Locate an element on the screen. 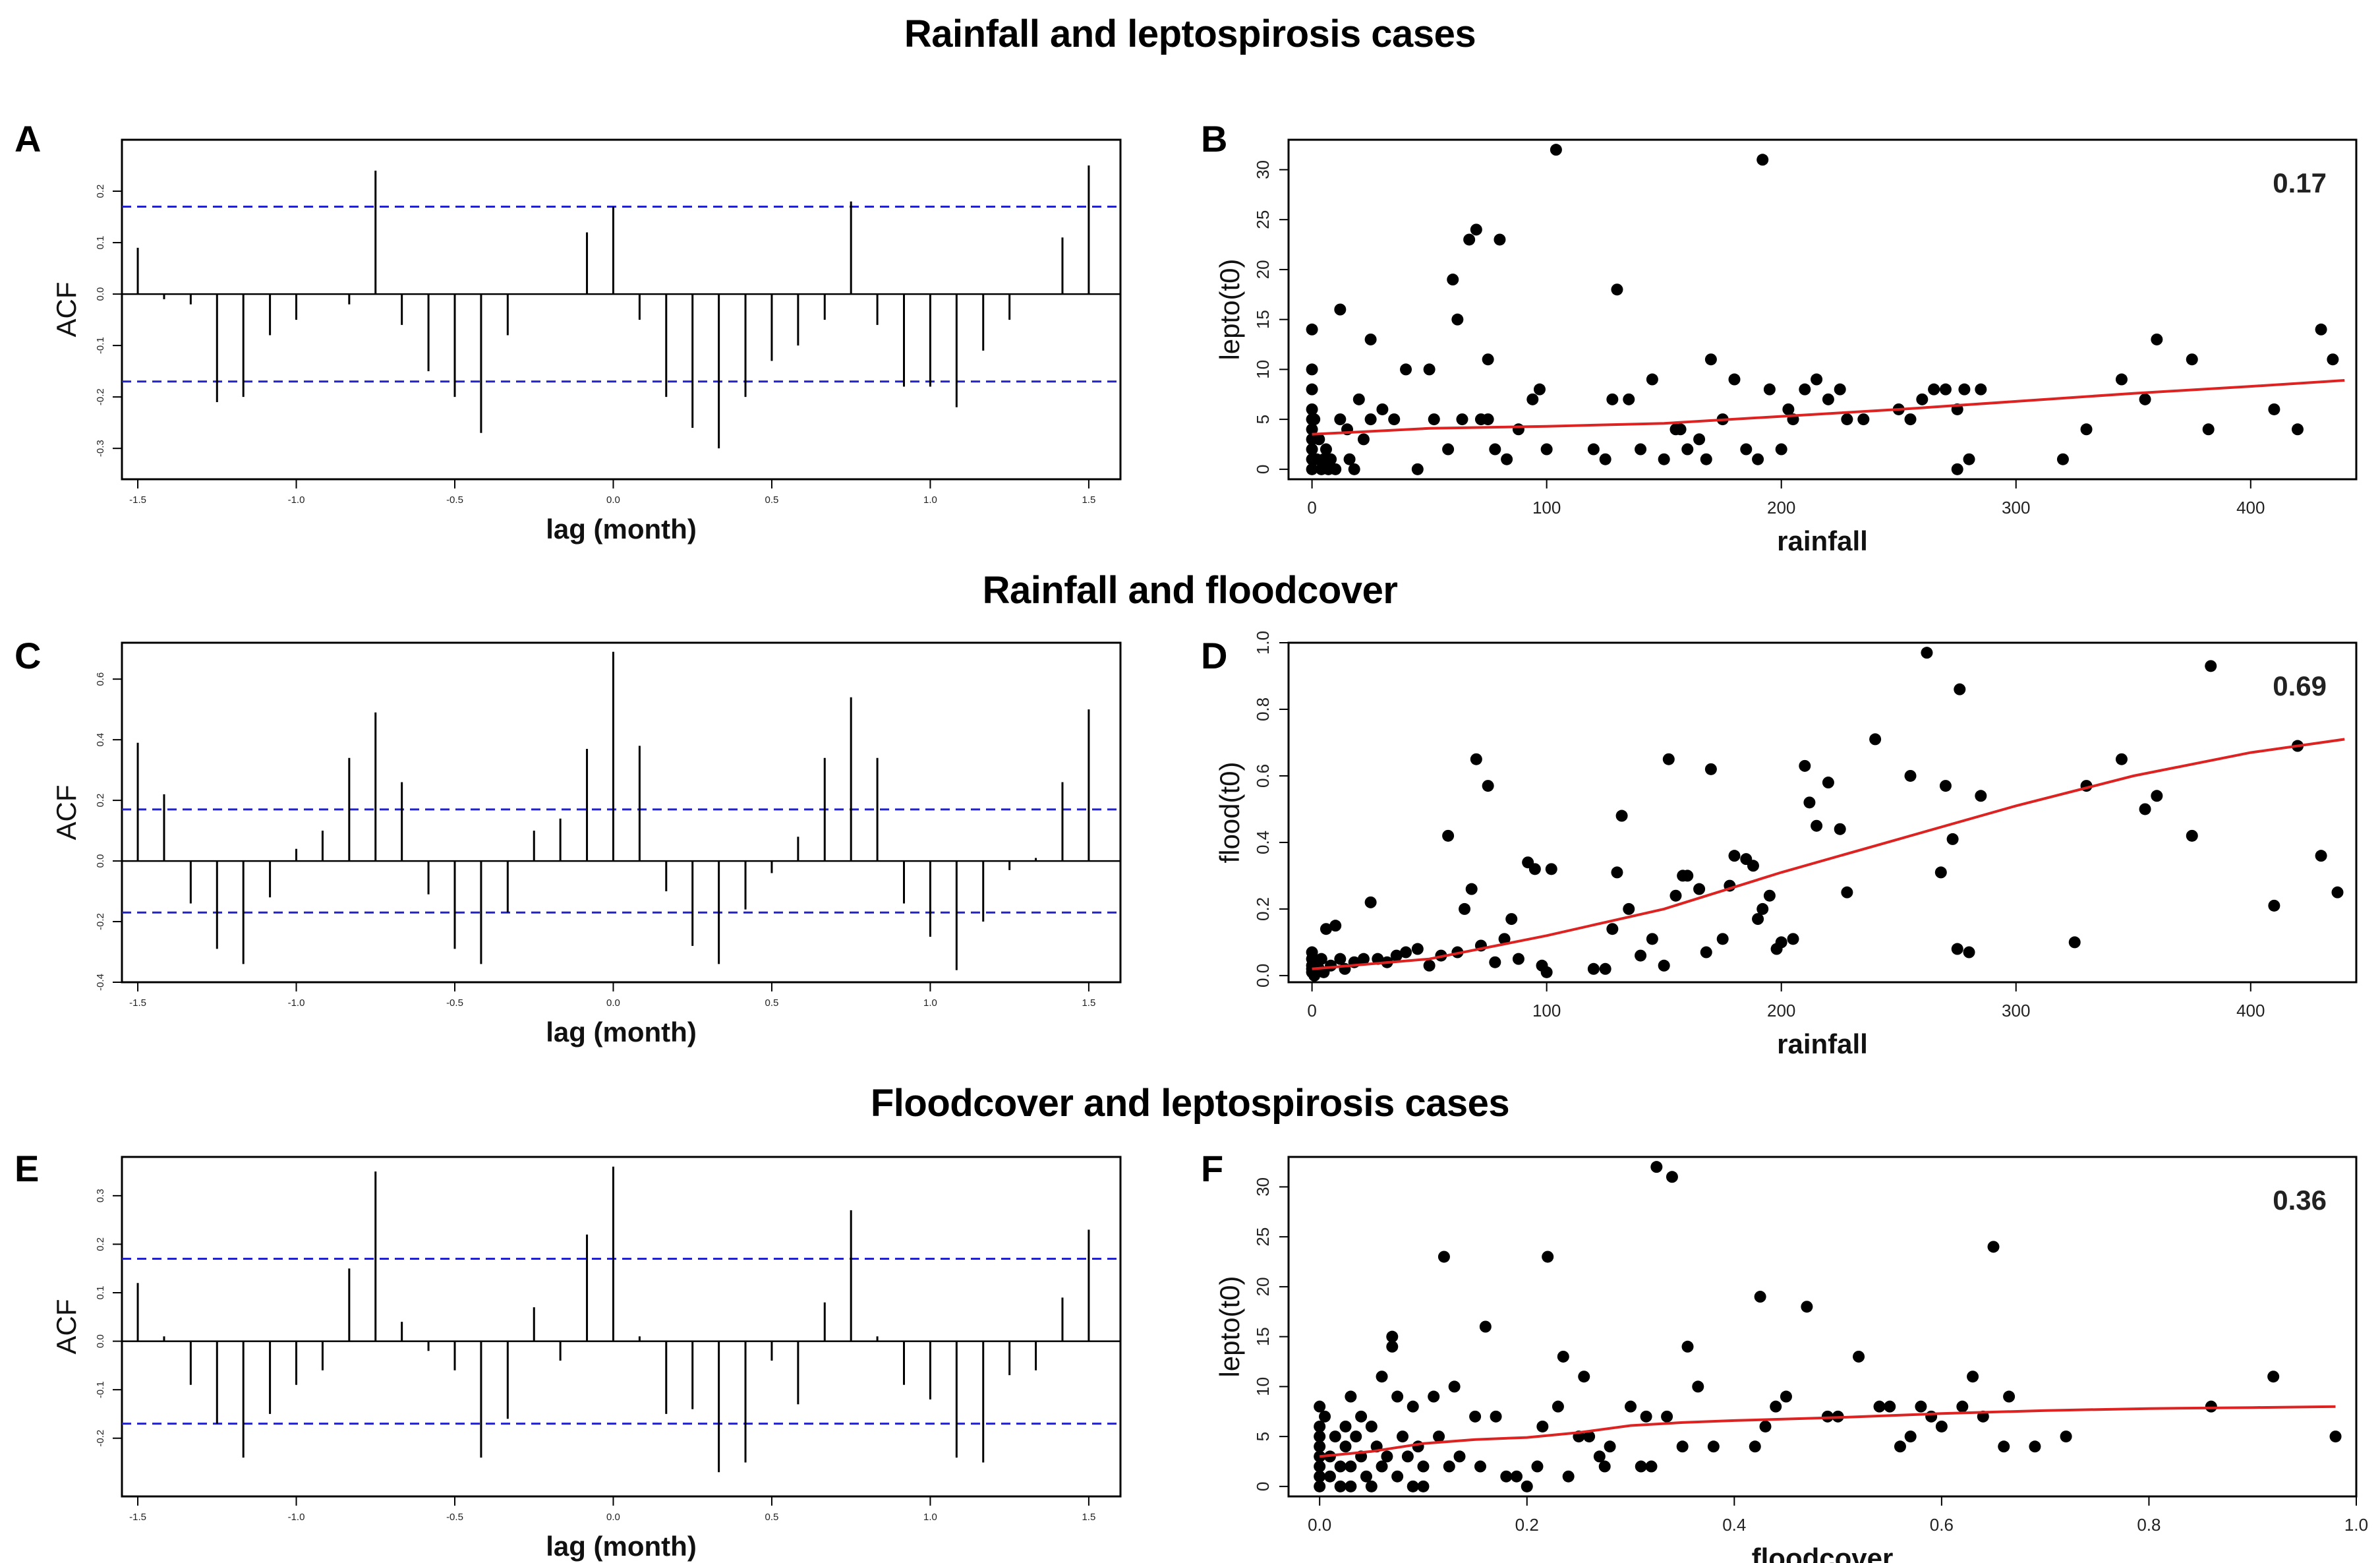  x-tick-label: 0.8 is located at coordinates (2149, 1525).